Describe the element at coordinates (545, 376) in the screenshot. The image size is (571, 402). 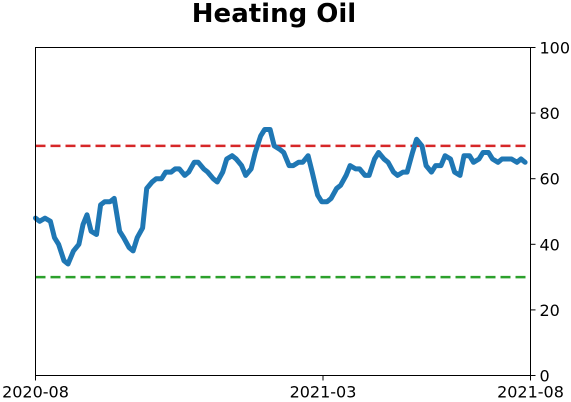
I see `y-tick-label: 0` at that location.